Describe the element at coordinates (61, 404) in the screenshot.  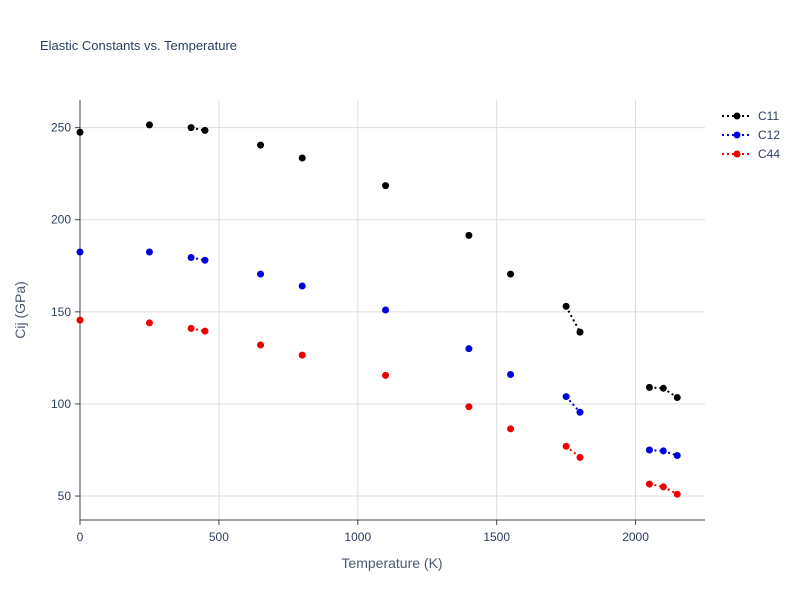
I see `y-tick-label: 100` at that location.